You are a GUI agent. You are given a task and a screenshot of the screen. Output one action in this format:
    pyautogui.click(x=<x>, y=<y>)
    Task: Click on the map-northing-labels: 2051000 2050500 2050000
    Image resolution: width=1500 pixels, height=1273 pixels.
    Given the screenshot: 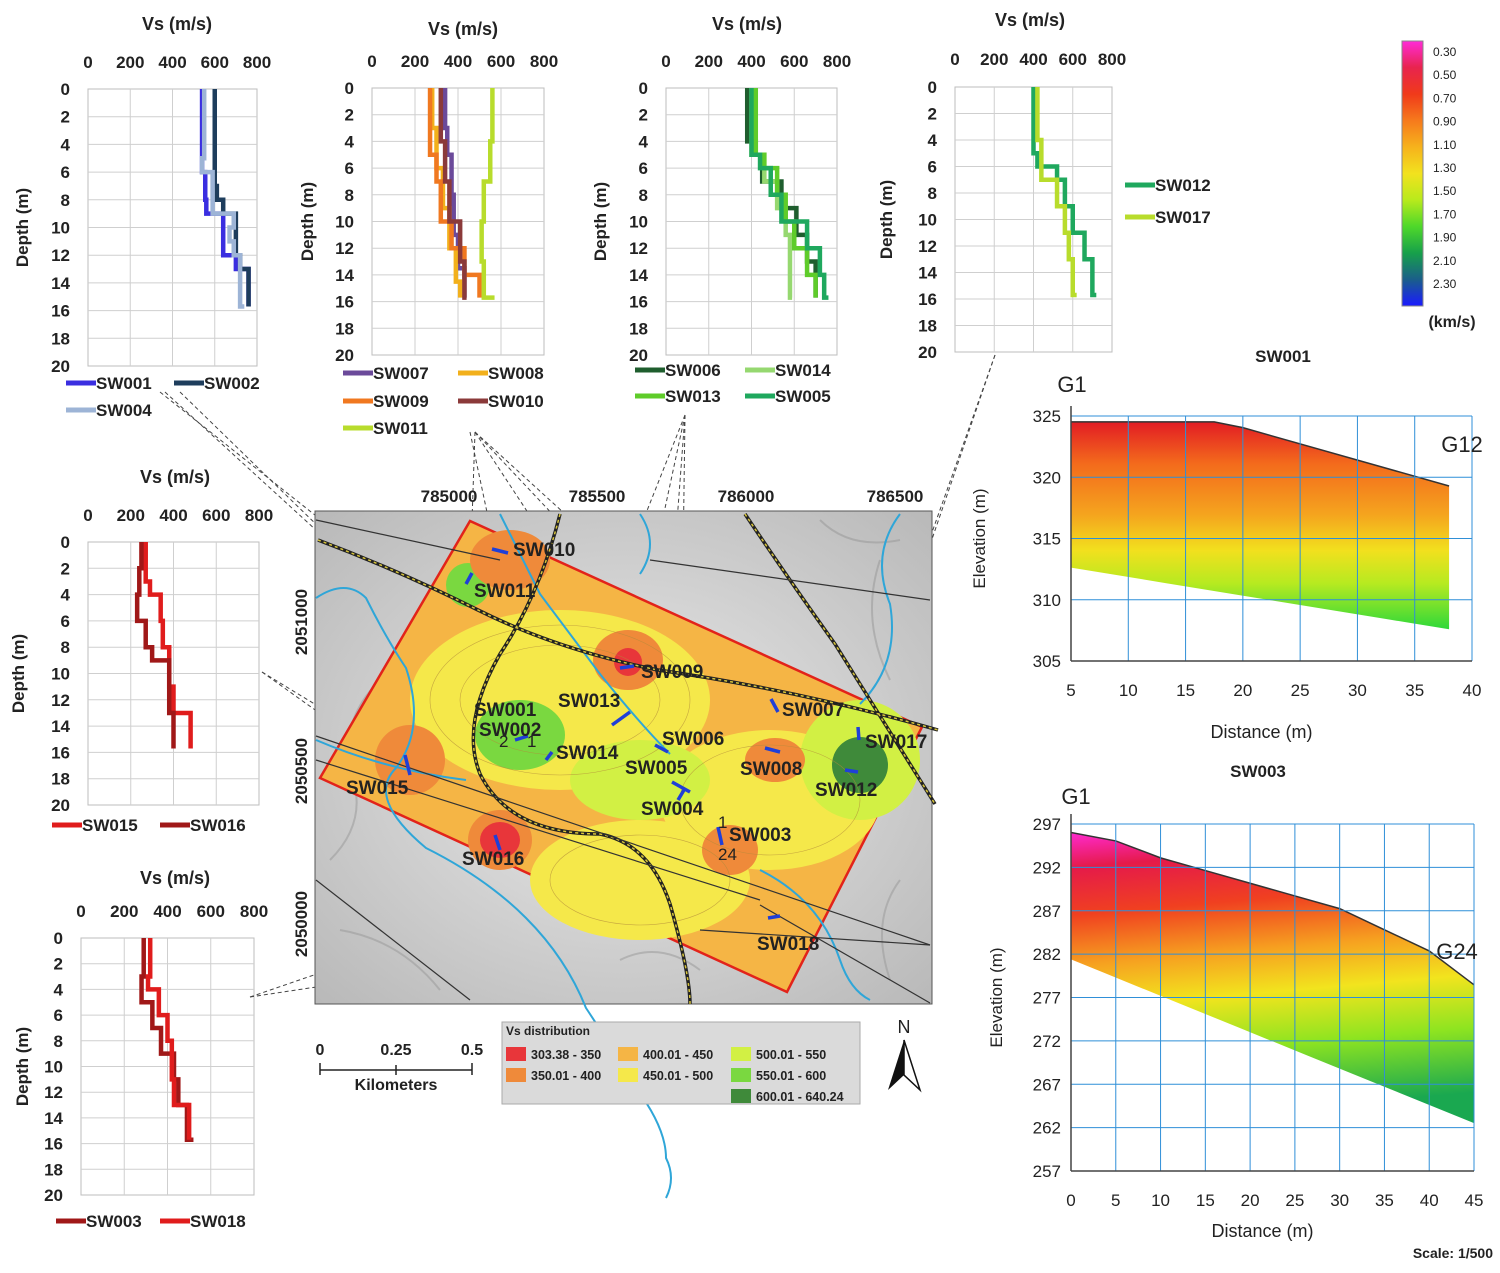 What is the action you would take?
    pyautogui.click(x=301, y=773)
    